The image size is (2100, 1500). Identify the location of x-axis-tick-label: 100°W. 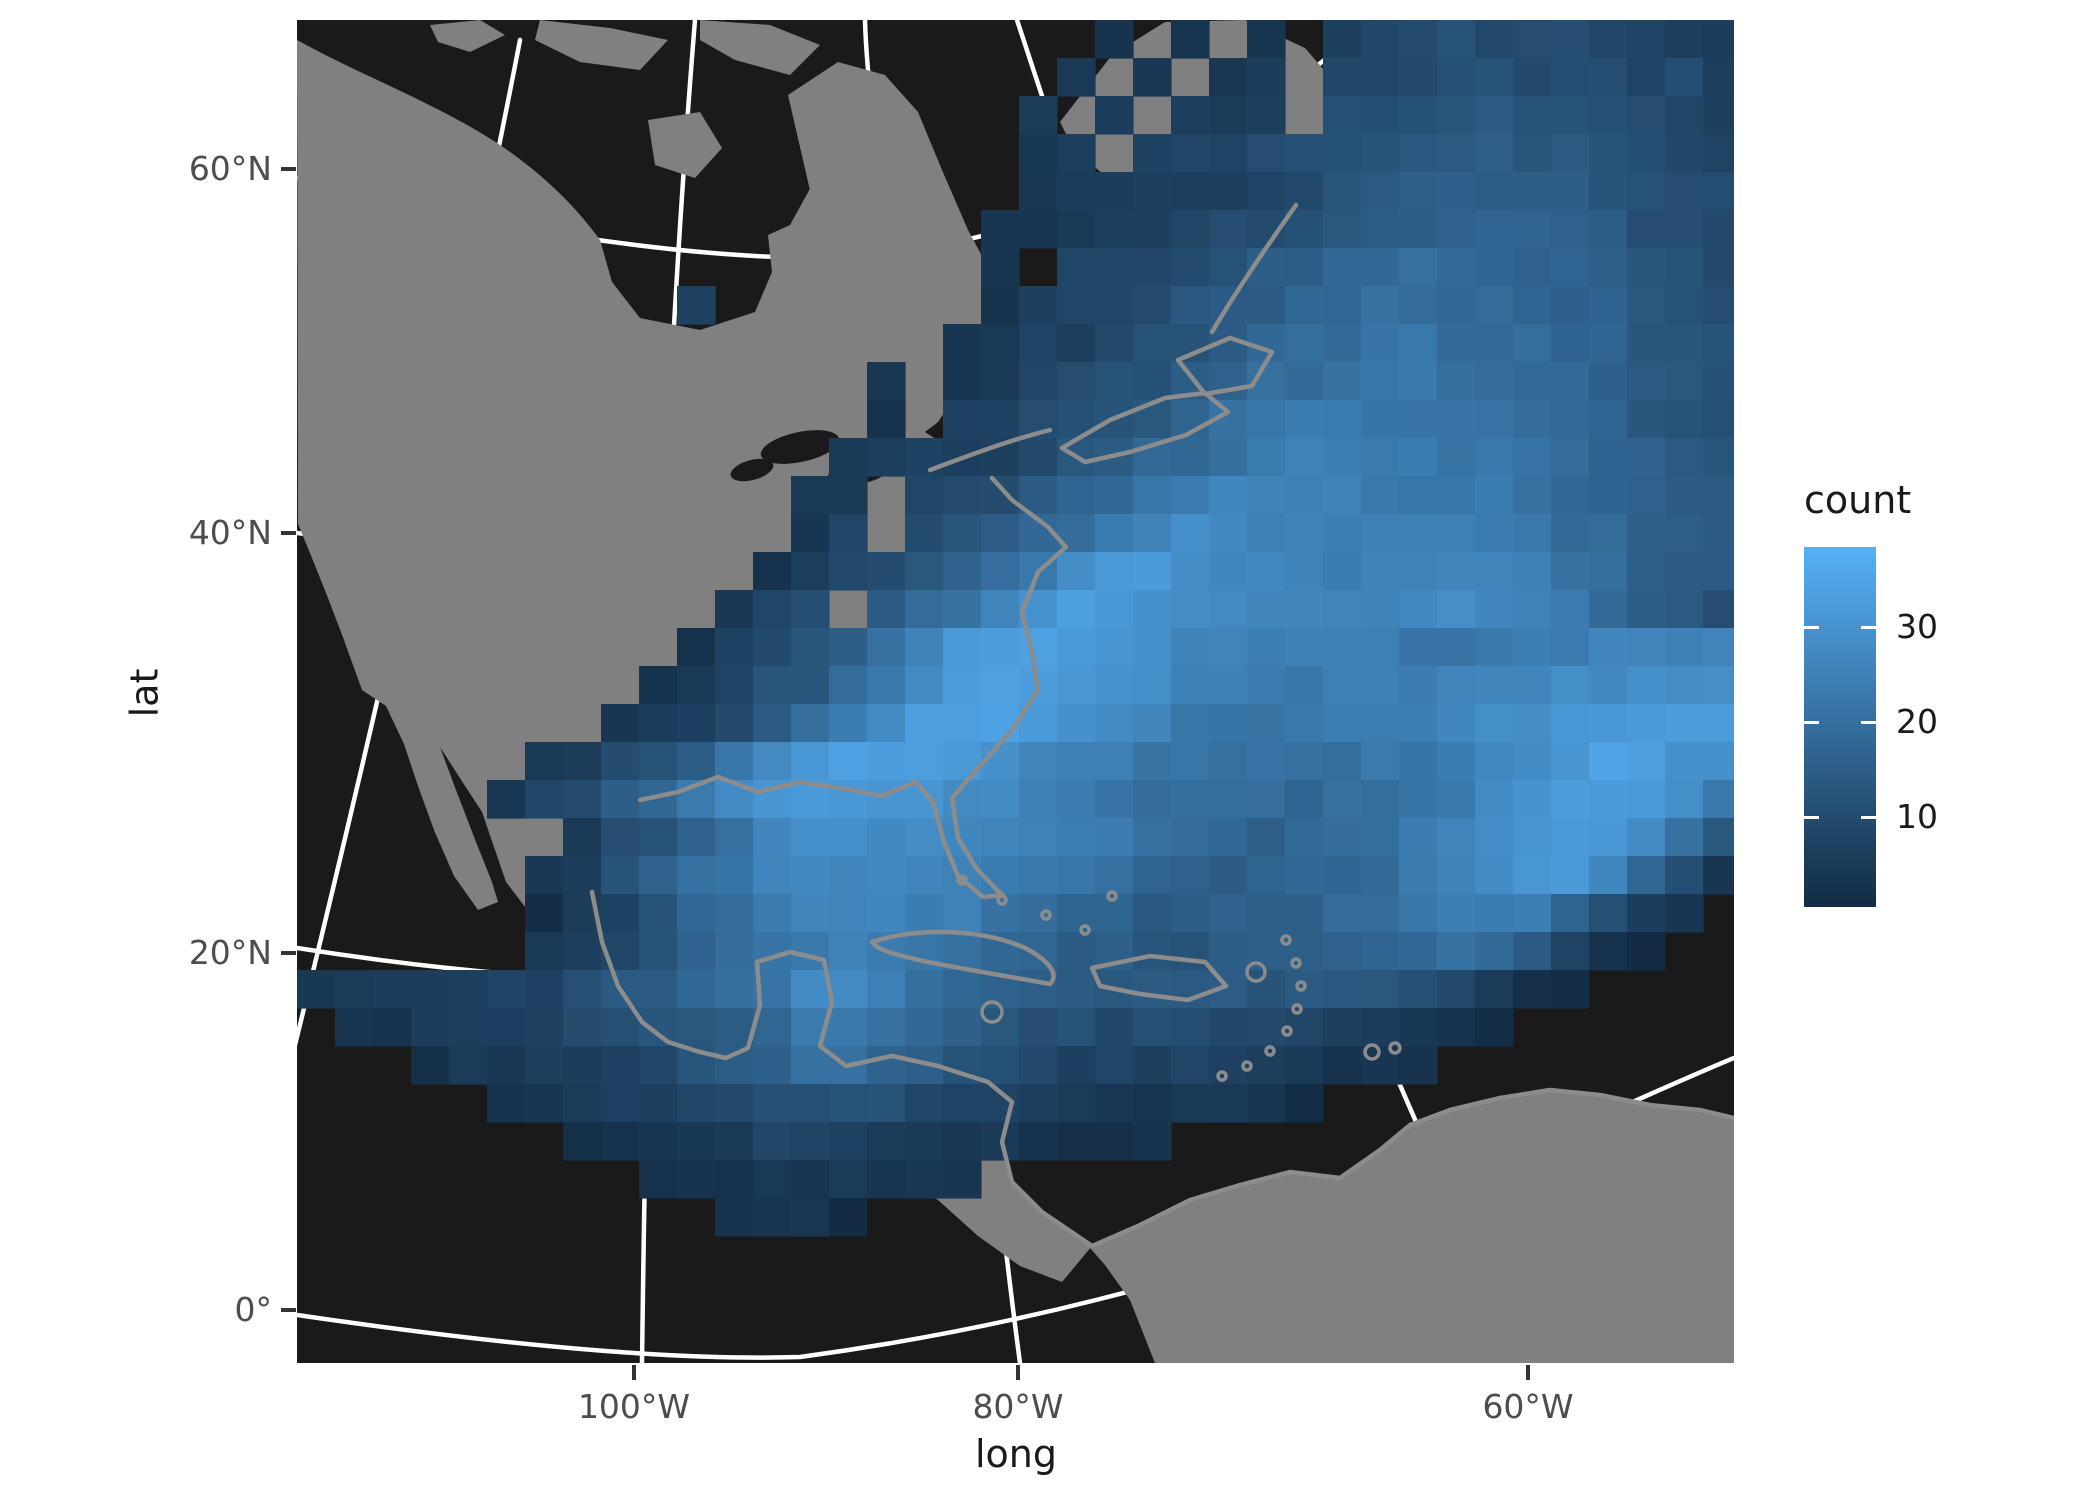
(634, 1406).